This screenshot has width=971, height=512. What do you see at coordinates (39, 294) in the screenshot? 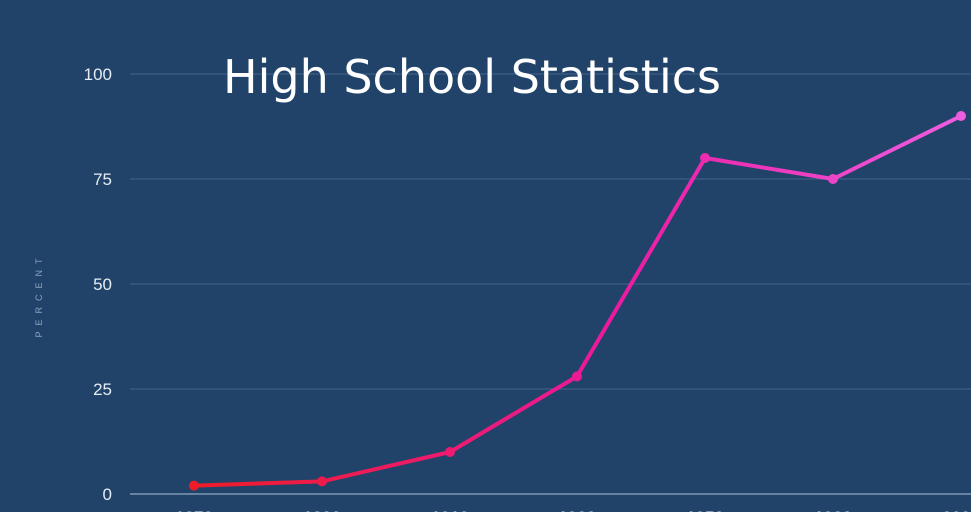
I see `y-axis-label: PERCENT` at bounding box center [39, 294].